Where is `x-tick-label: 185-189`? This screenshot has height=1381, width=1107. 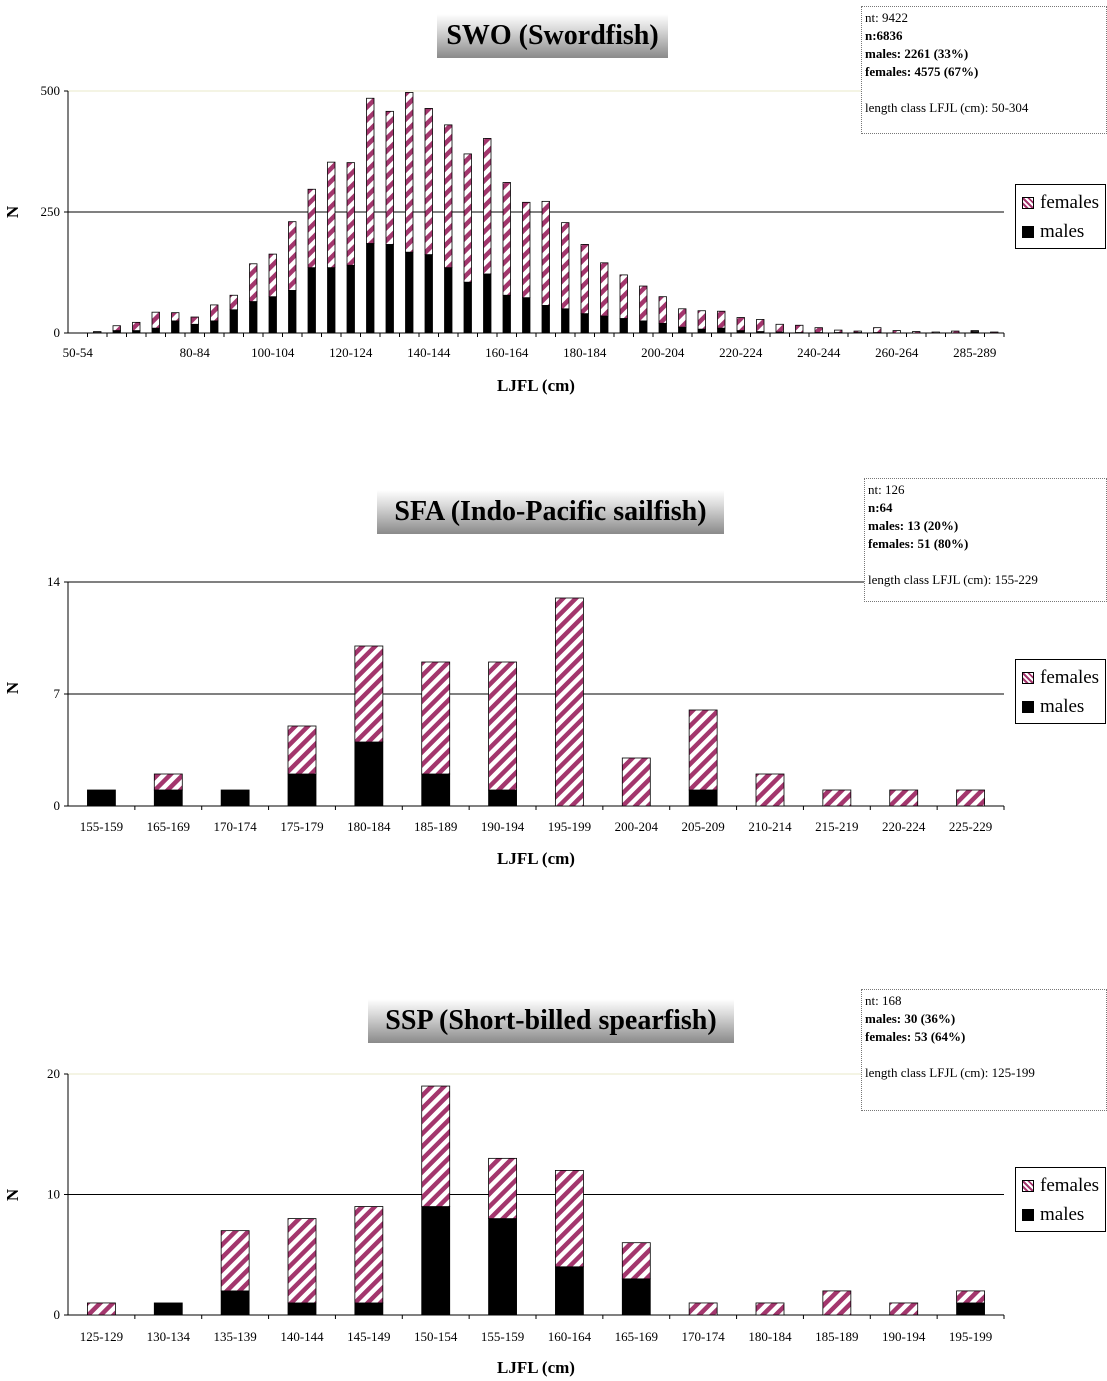 x-tick-label: 185-189 is located at coordinates (435, 826).